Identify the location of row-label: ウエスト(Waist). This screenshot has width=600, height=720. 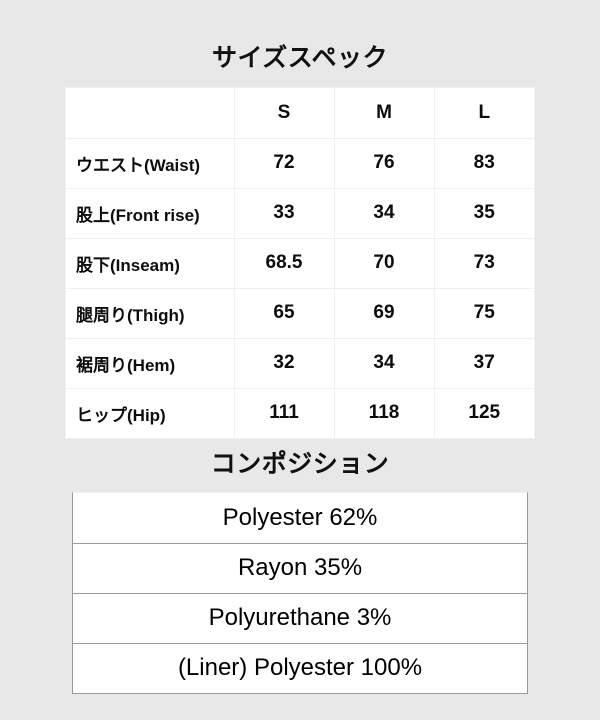
(150, 163).